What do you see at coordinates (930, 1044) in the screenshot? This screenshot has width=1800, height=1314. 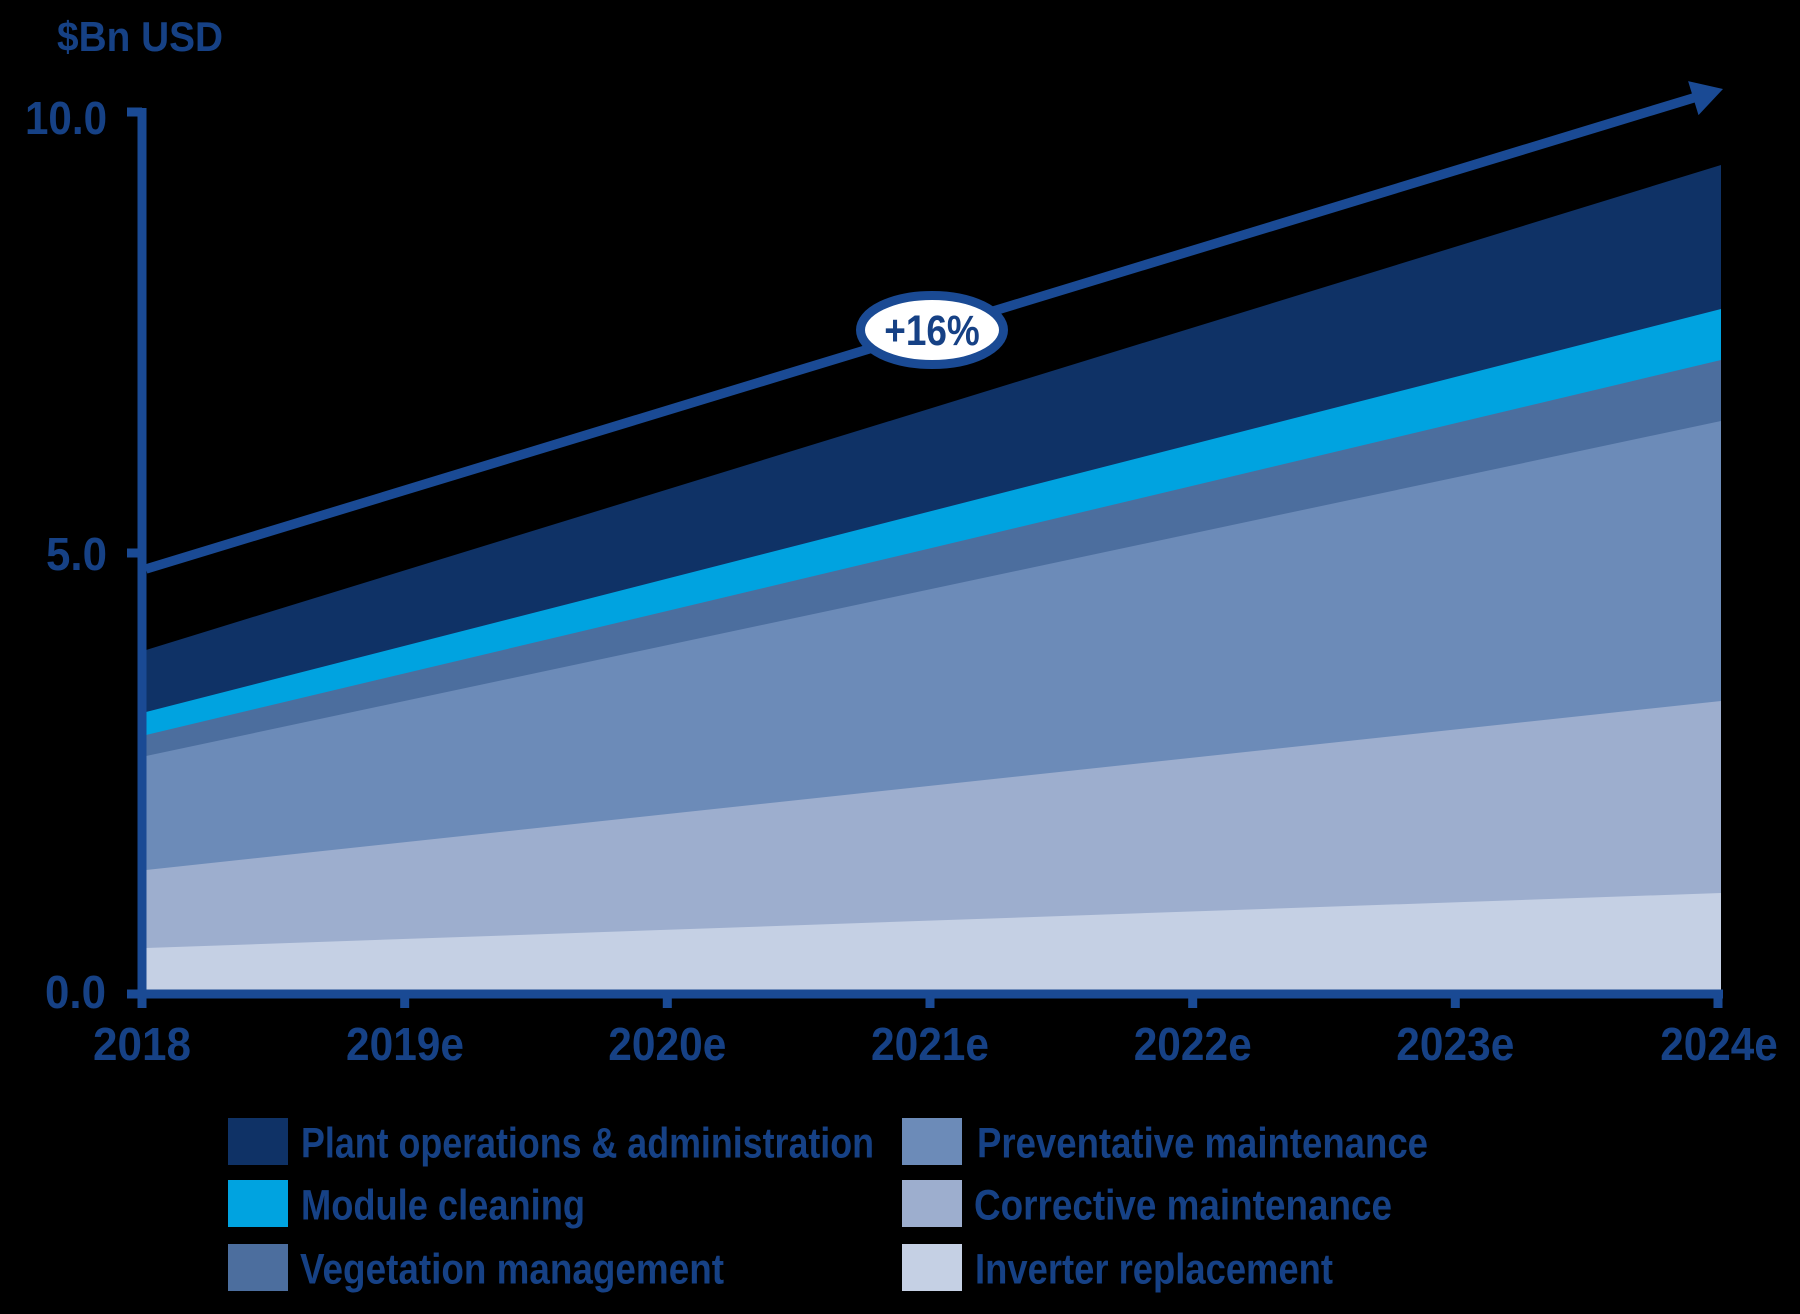 I see `svg-text: 2021e` at bounding box center [930, 1044].